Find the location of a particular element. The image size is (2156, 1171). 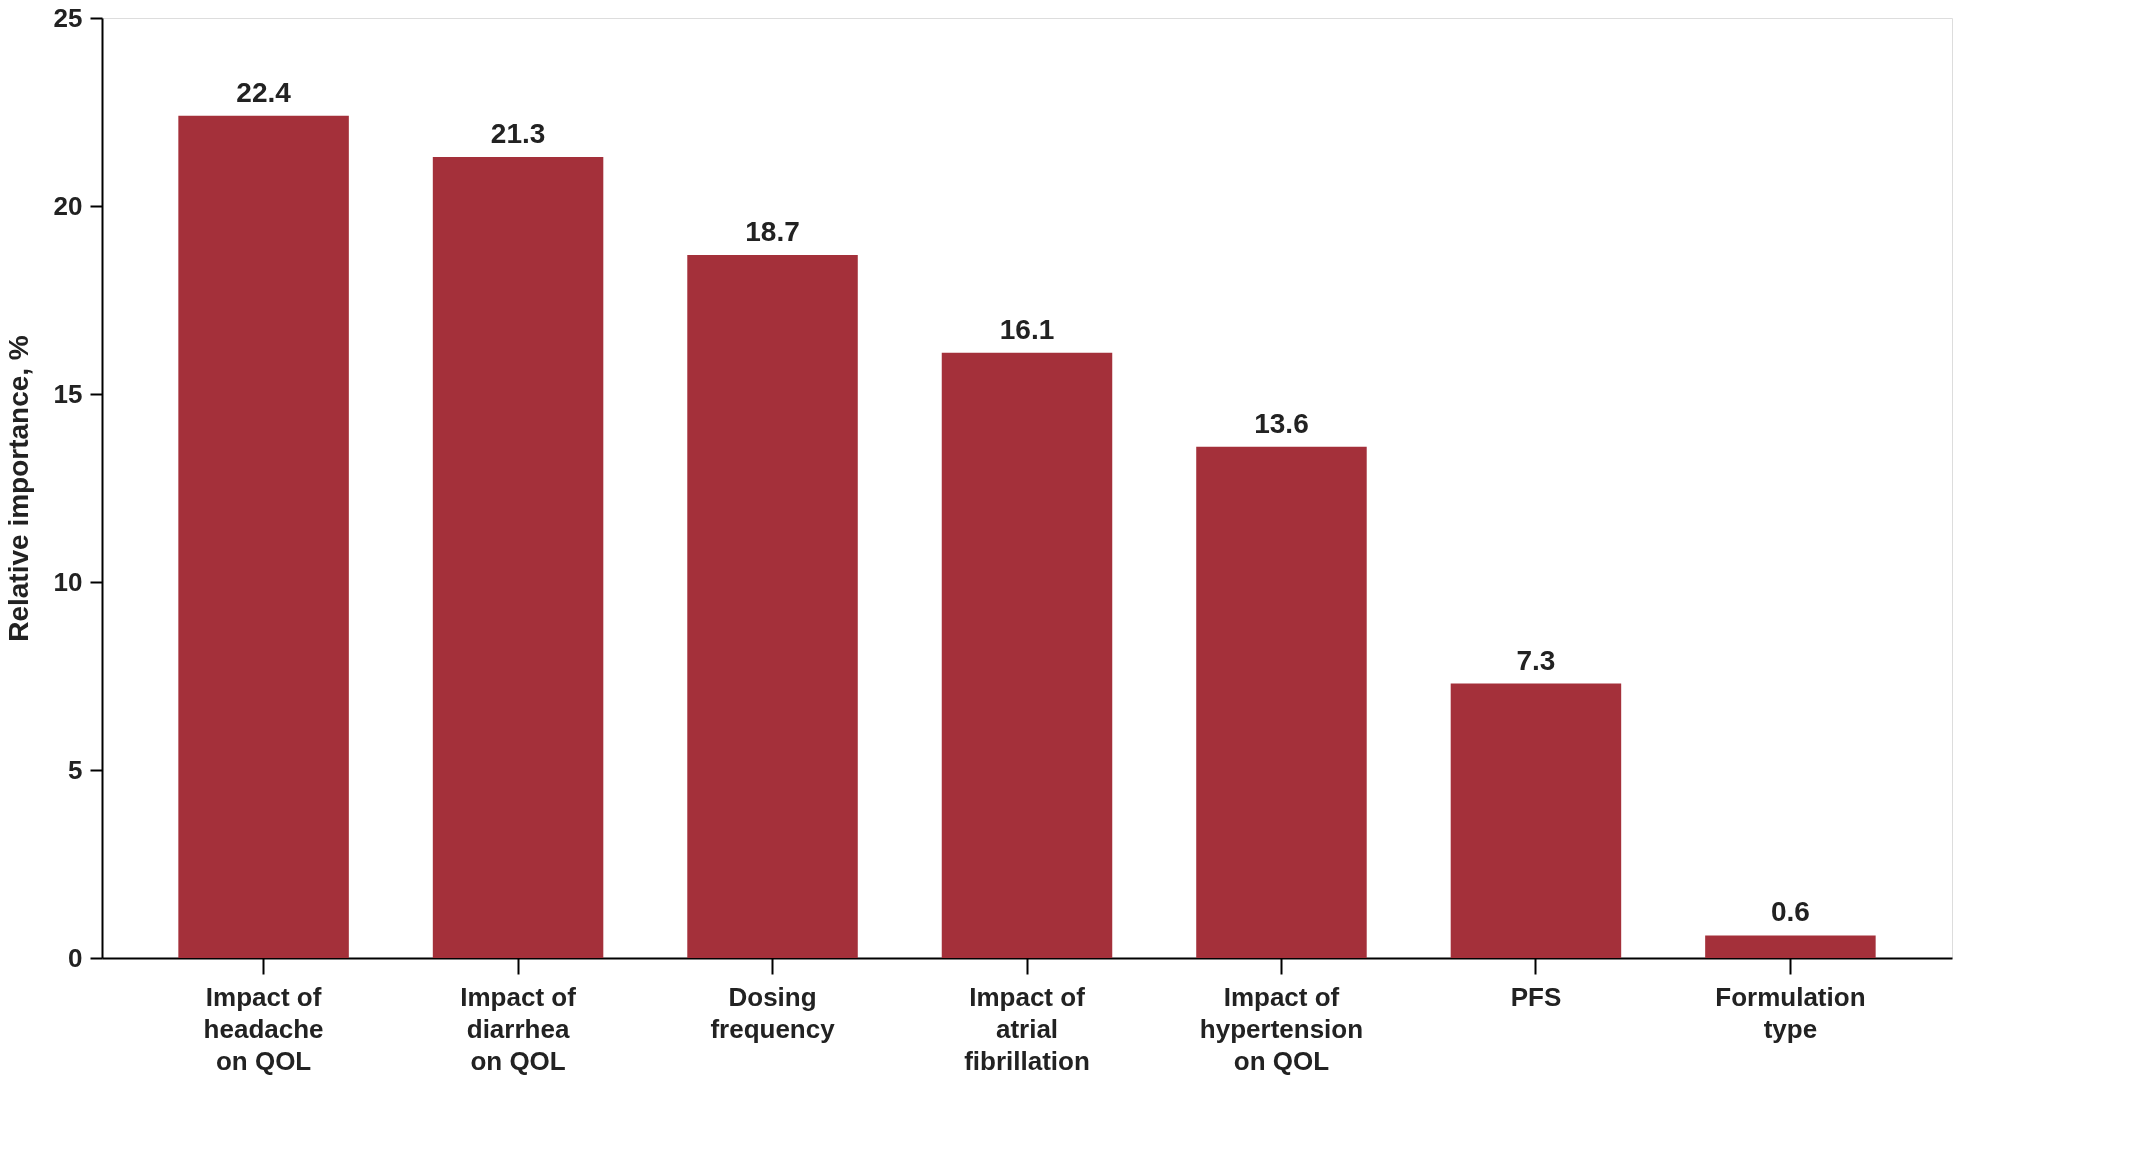

y-tick-label: 20 is located at coordinates (68, 205).